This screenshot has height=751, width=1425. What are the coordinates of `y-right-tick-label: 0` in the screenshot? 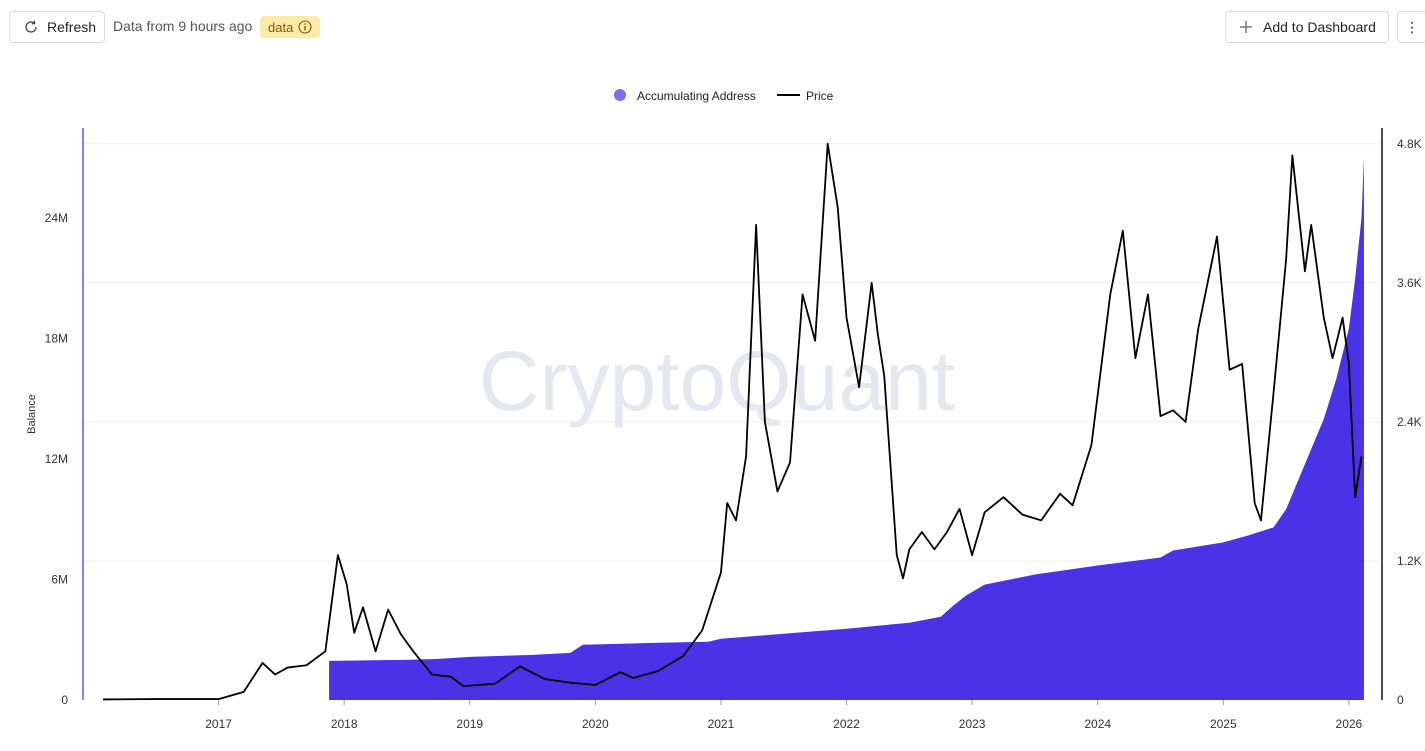 It's located at (1400, 700).